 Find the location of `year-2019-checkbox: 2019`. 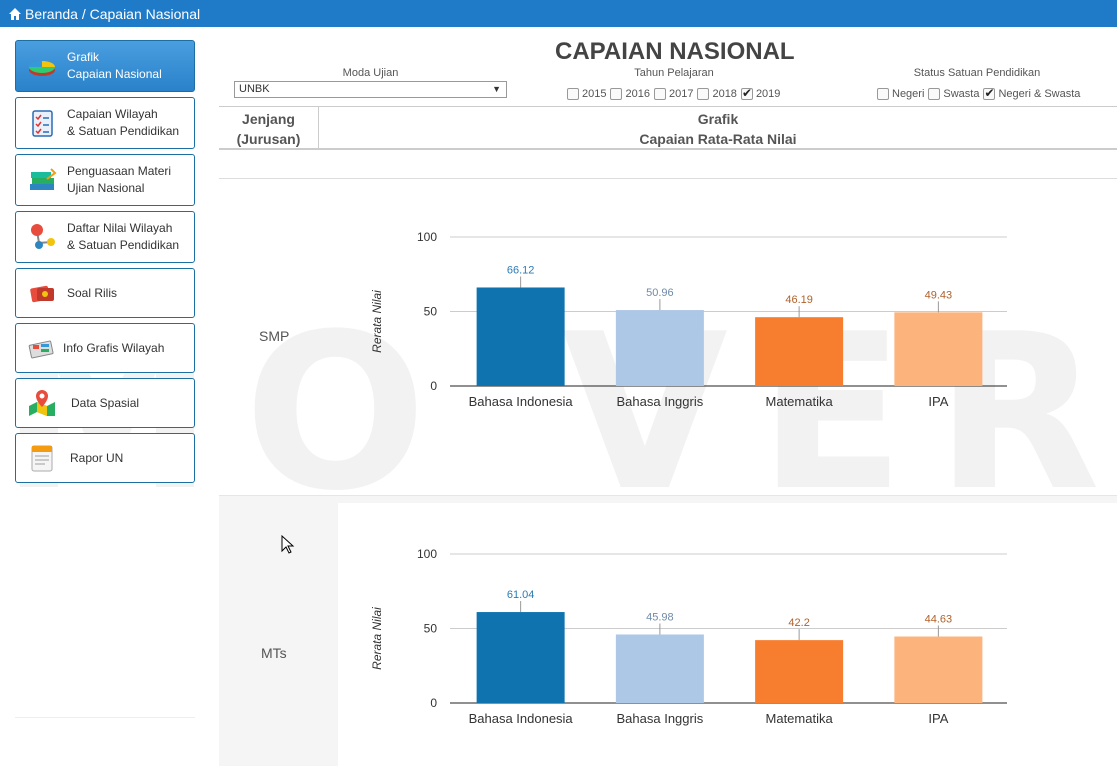

year-2019-checkbox: 2019 is located at coordinates (760, 92).